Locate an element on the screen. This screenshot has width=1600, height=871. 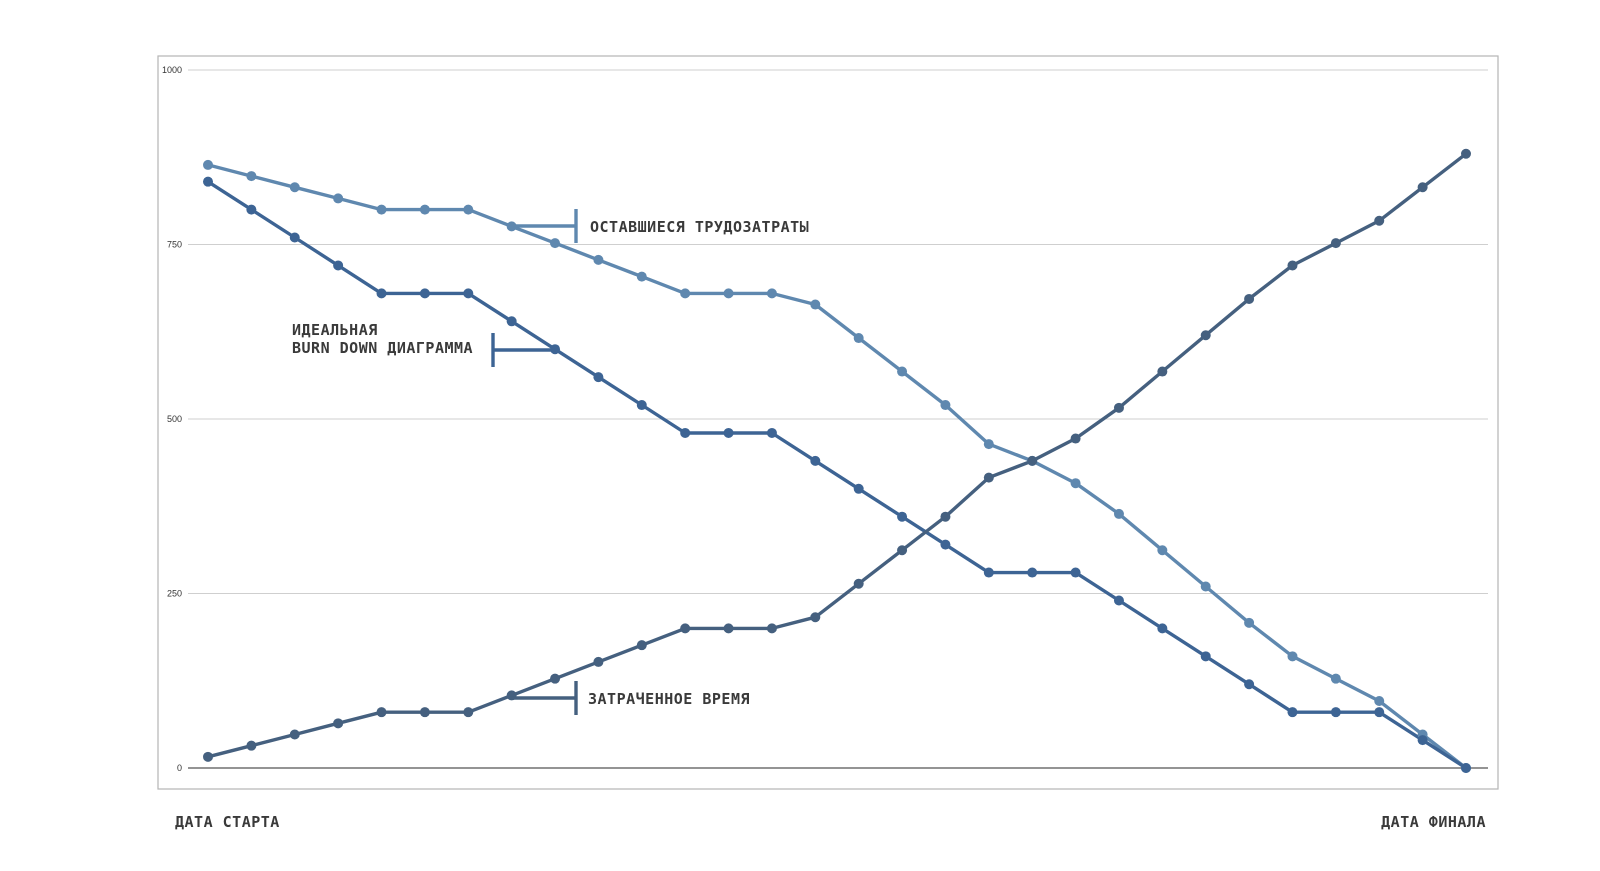
annotation-1: ИДЕАЛЬНАЯ BURN DOWN ДИАГРАММА is located at coordinates (422, 344).